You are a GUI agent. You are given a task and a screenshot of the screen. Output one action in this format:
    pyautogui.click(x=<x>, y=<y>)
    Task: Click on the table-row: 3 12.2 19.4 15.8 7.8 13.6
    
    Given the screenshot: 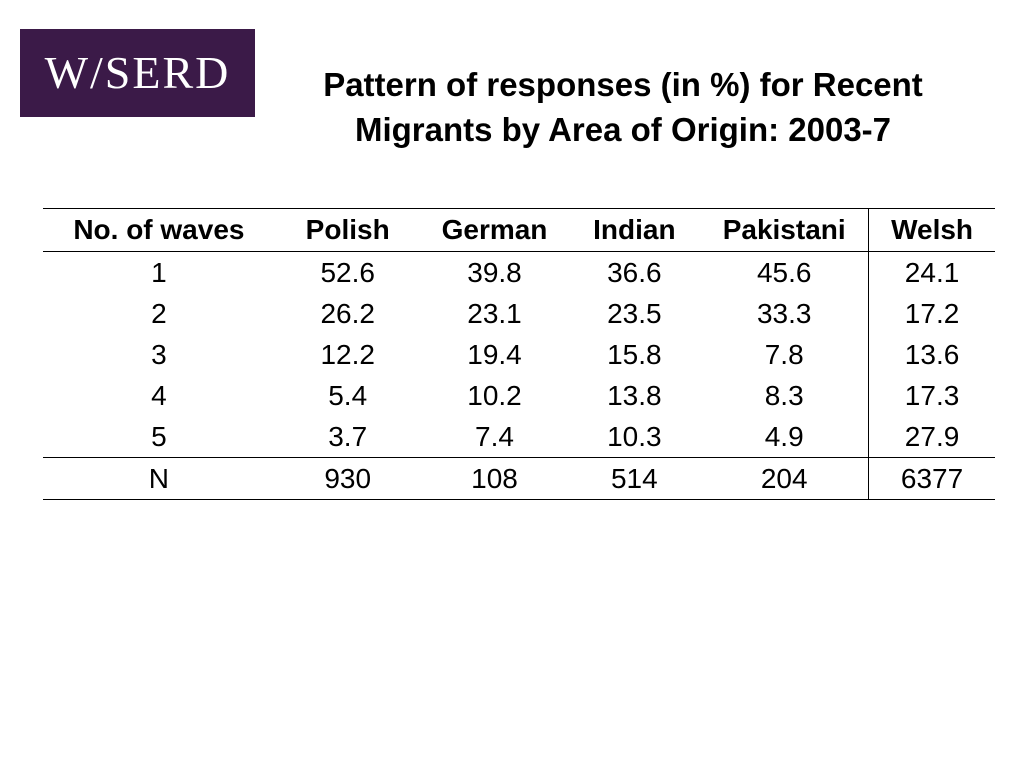 What is the action you would take?
    pyautogui.click(x=519, y=354)
    